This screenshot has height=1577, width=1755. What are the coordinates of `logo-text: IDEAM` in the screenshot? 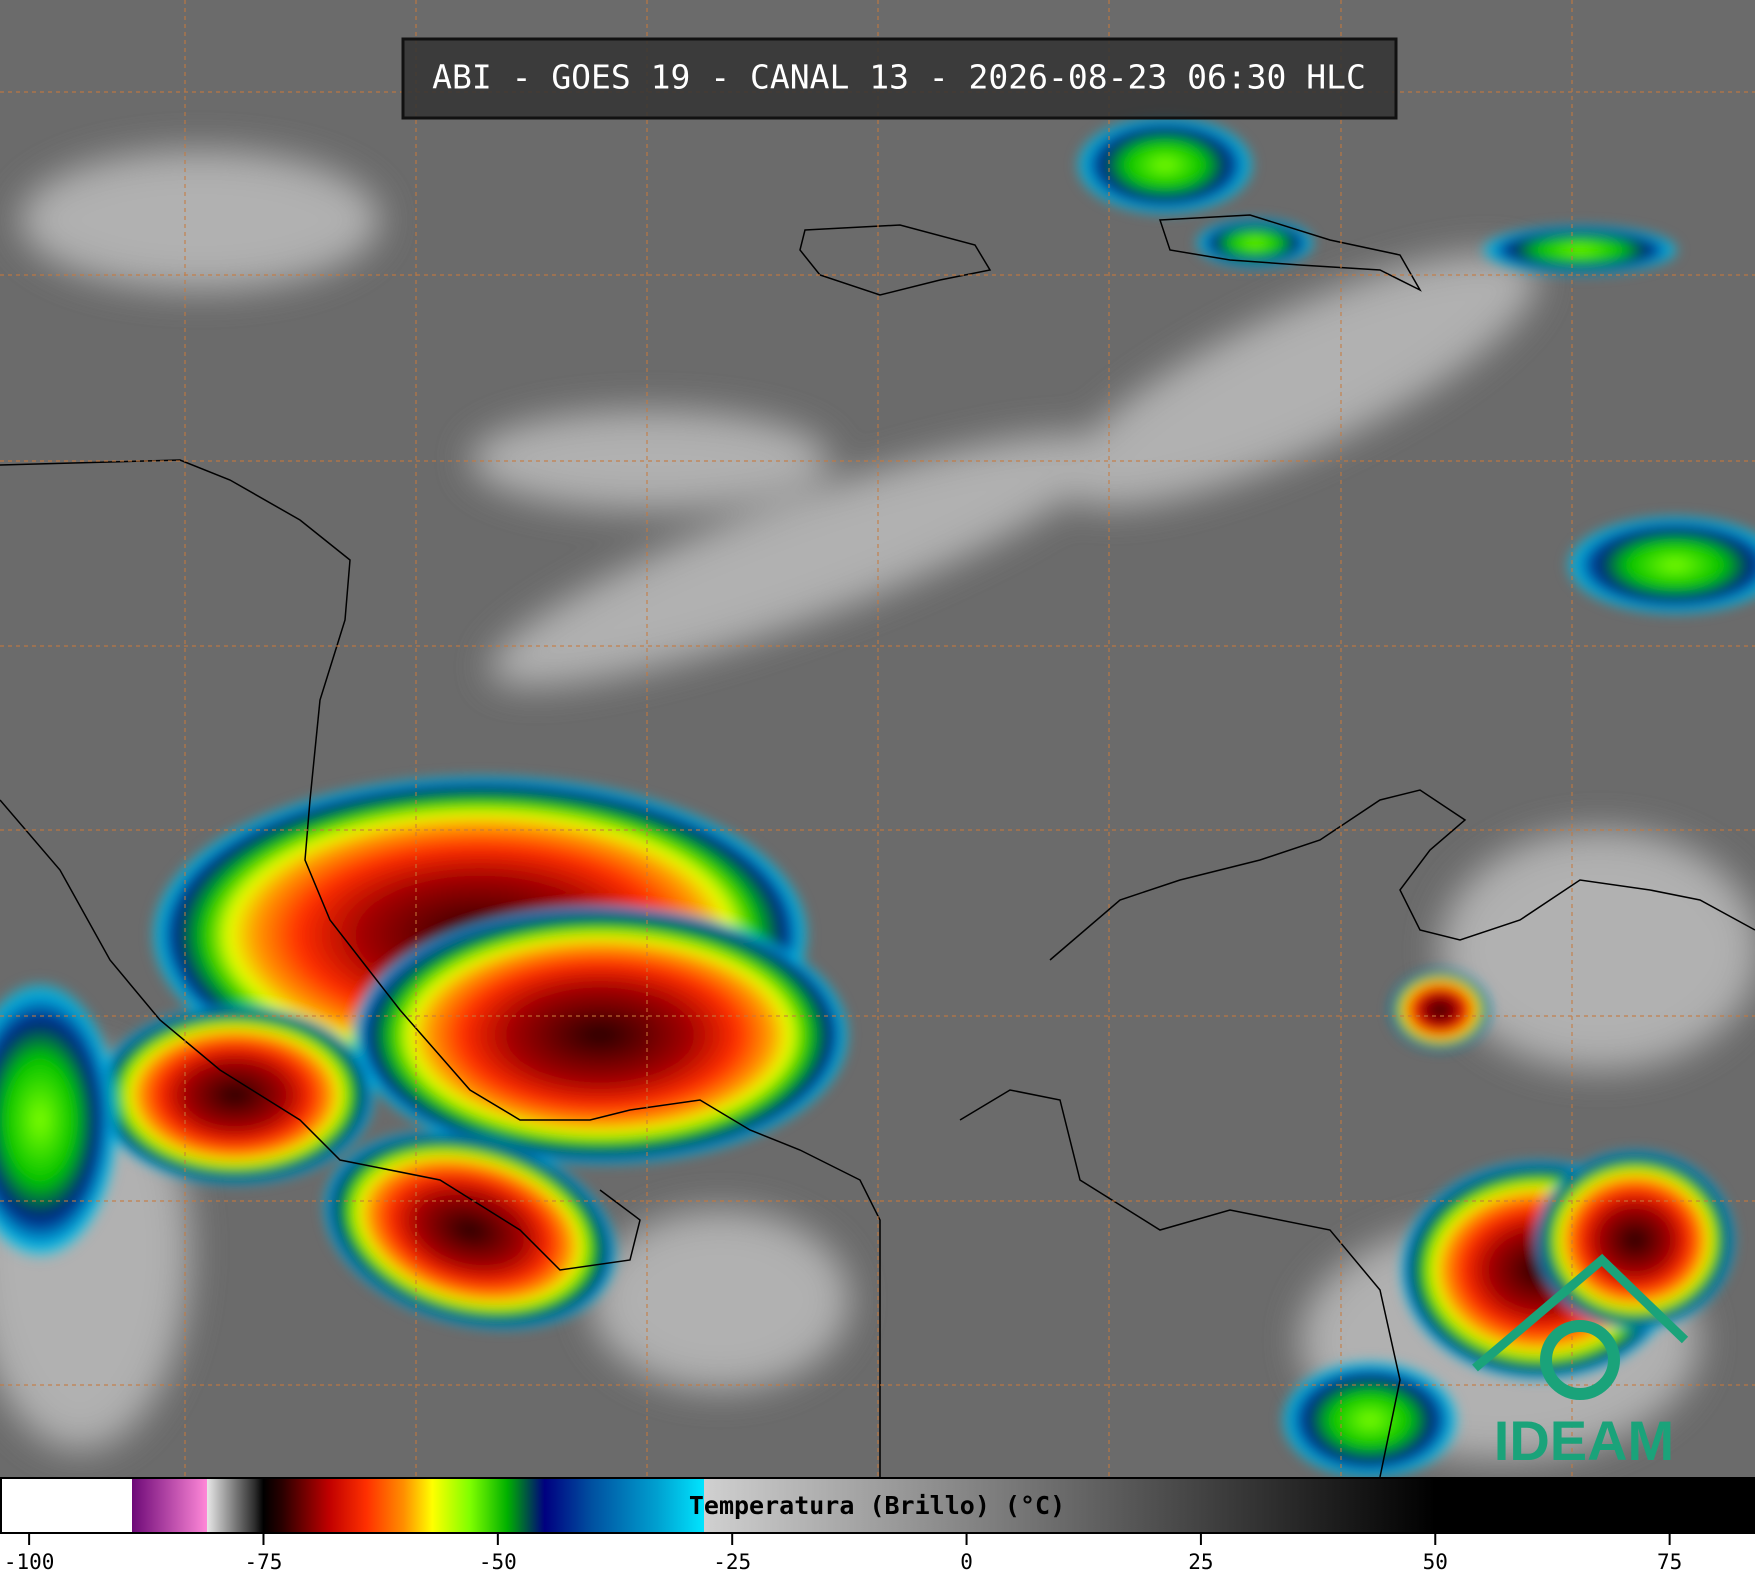 It's located at (1584, 1440).